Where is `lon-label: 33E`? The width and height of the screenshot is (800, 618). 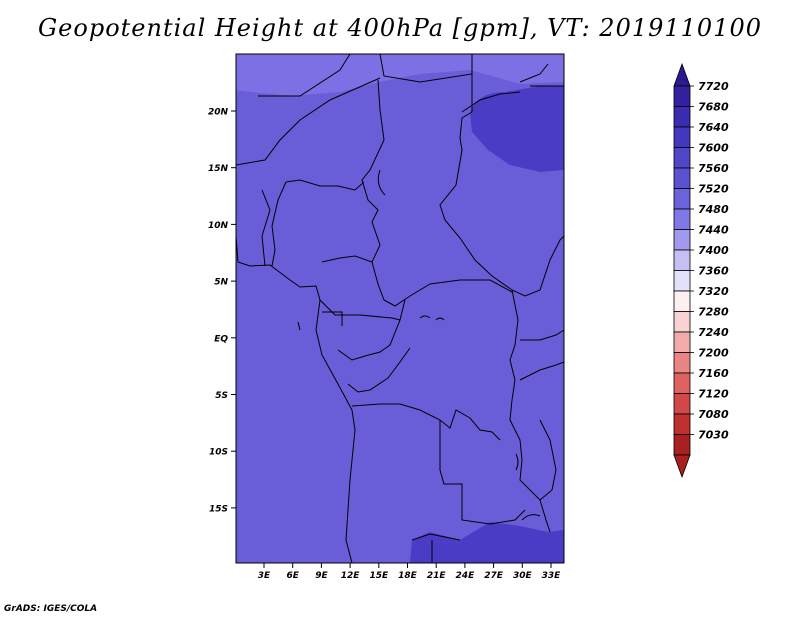
lon-label: 33E is located at coordinates (552, 576).